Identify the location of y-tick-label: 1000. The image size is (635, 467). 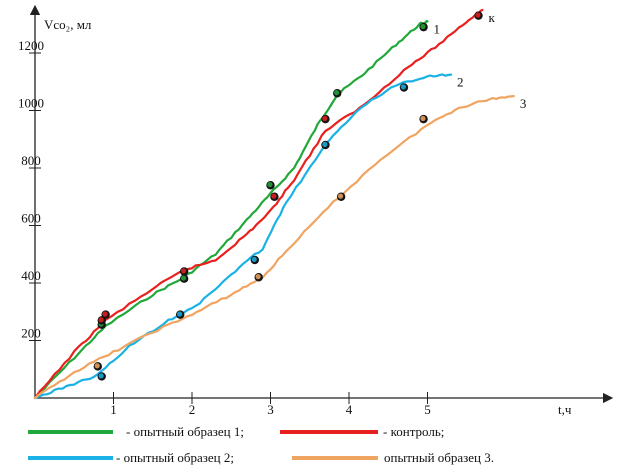
(31, 103).